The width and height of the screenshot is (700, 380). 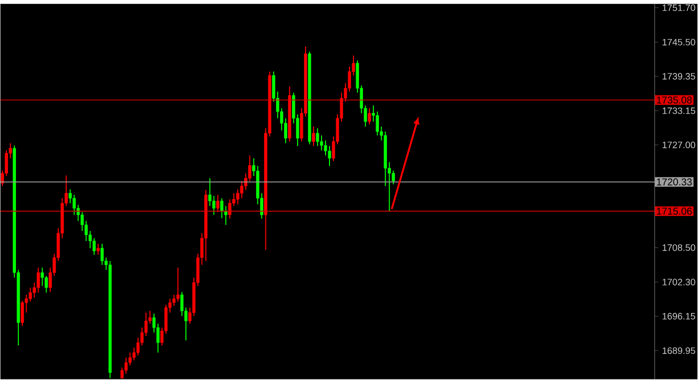 What do you see at coordinates (674, 100) in the screenshot?
I see `ref-line-label: 1735.08` at bounding box center [674, 100].